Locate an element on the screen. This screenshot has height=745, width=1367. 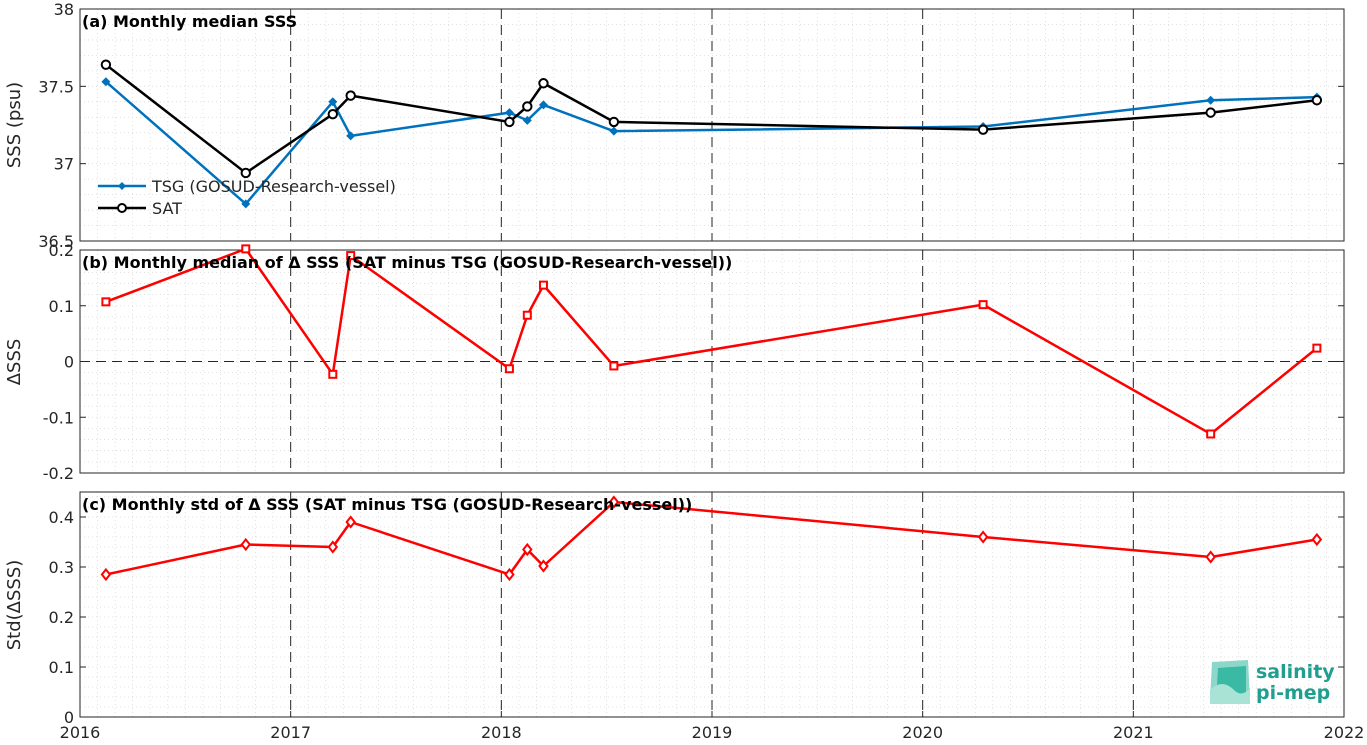
salinity-pi-mep-logo: salinity pi-mep is located at coordinates (1272, 682).